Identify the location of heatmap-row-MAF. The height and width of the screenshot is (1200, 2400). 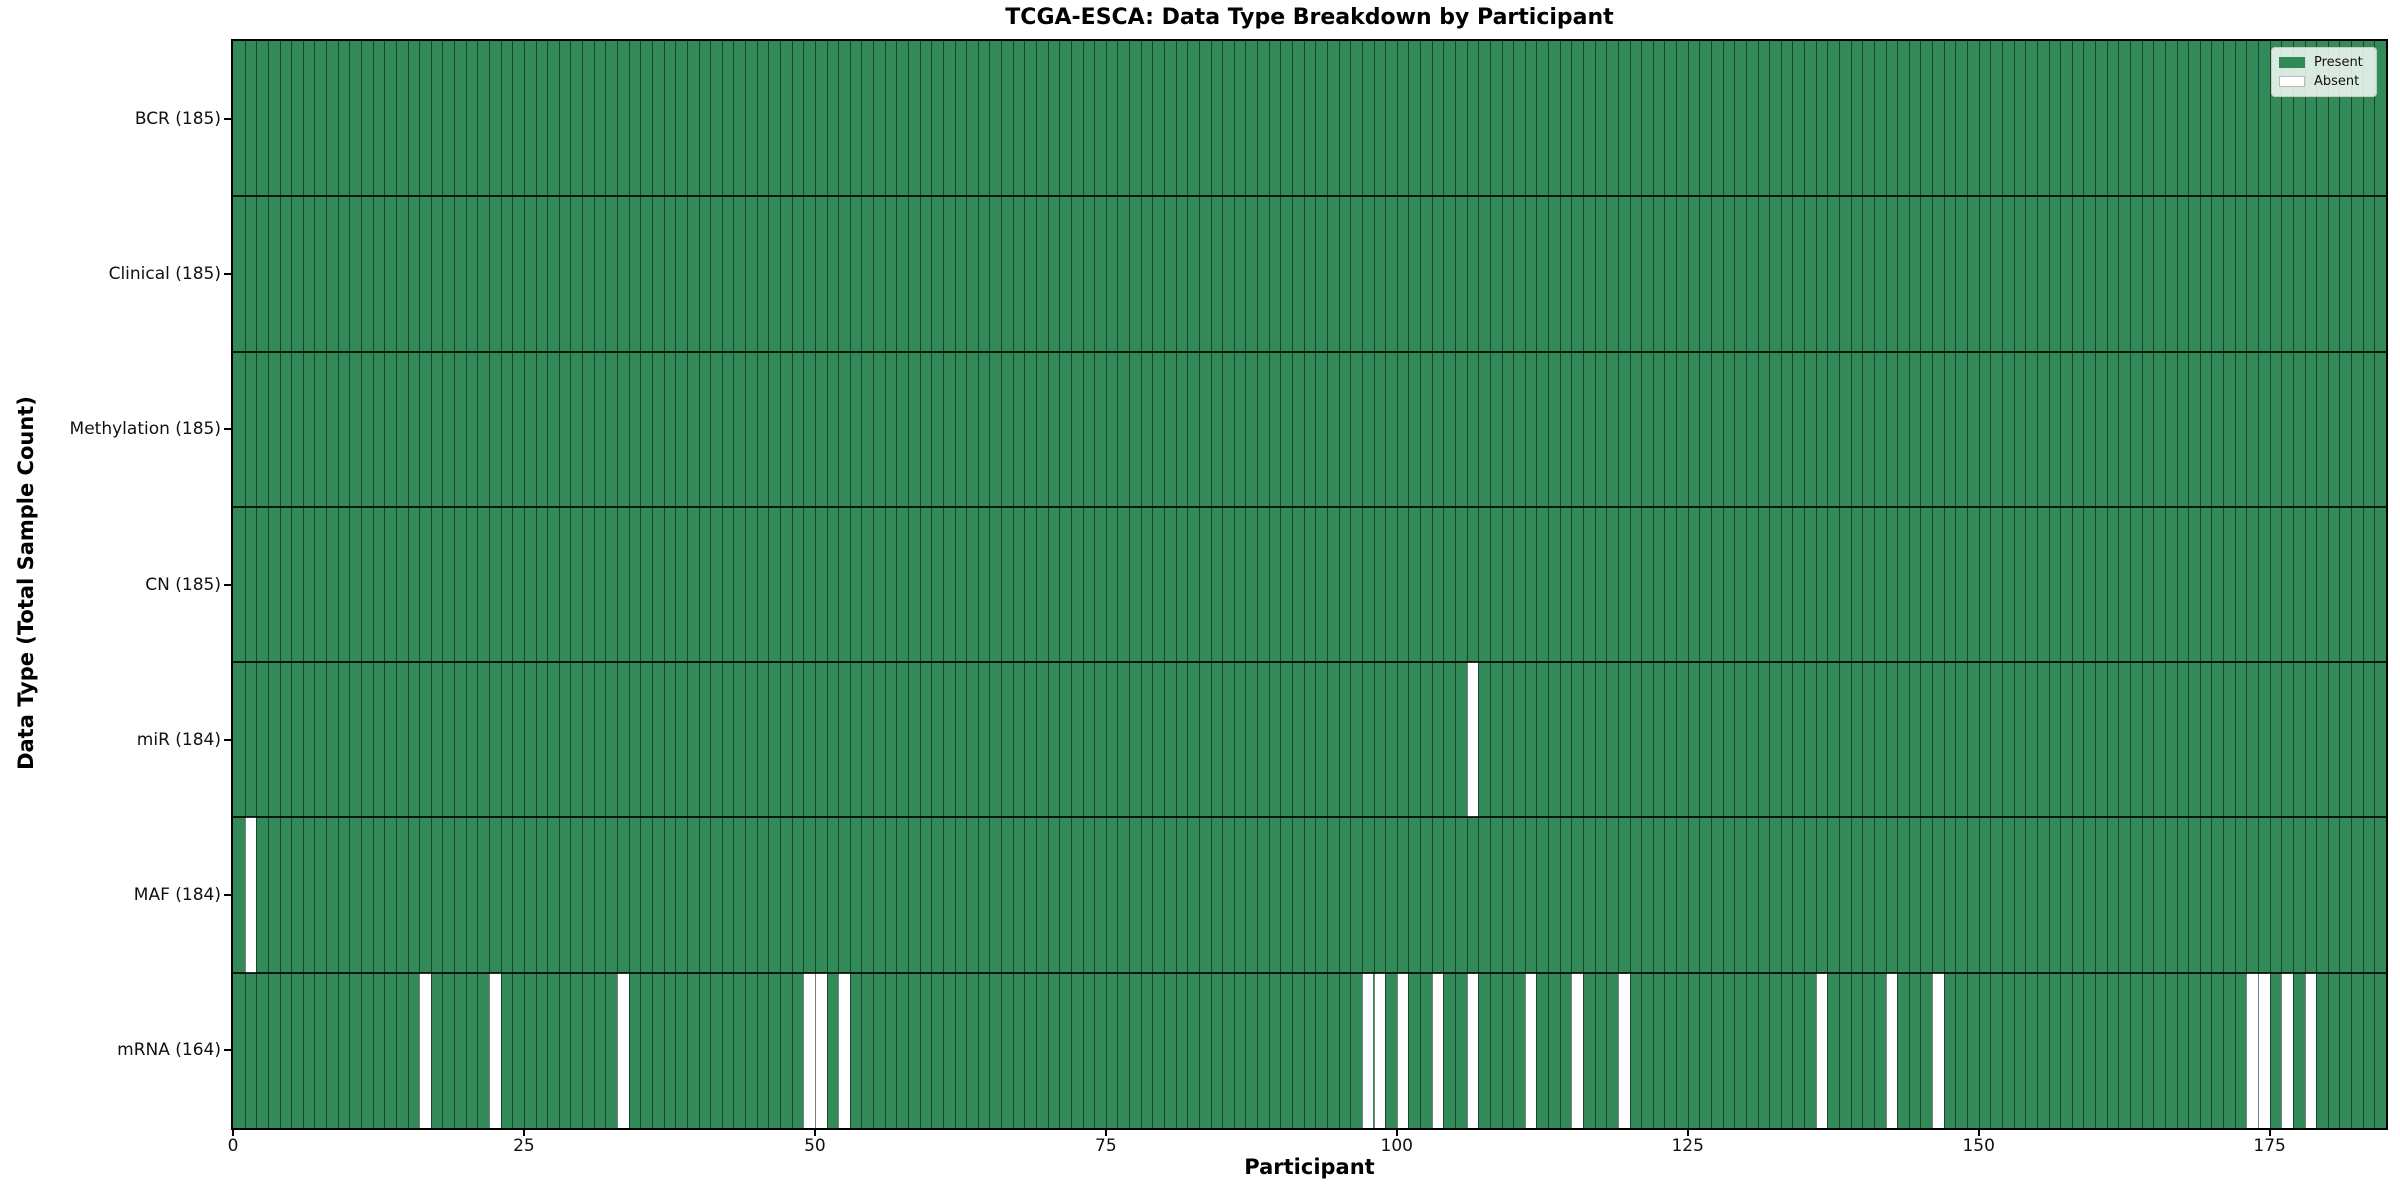
(1309, 895).